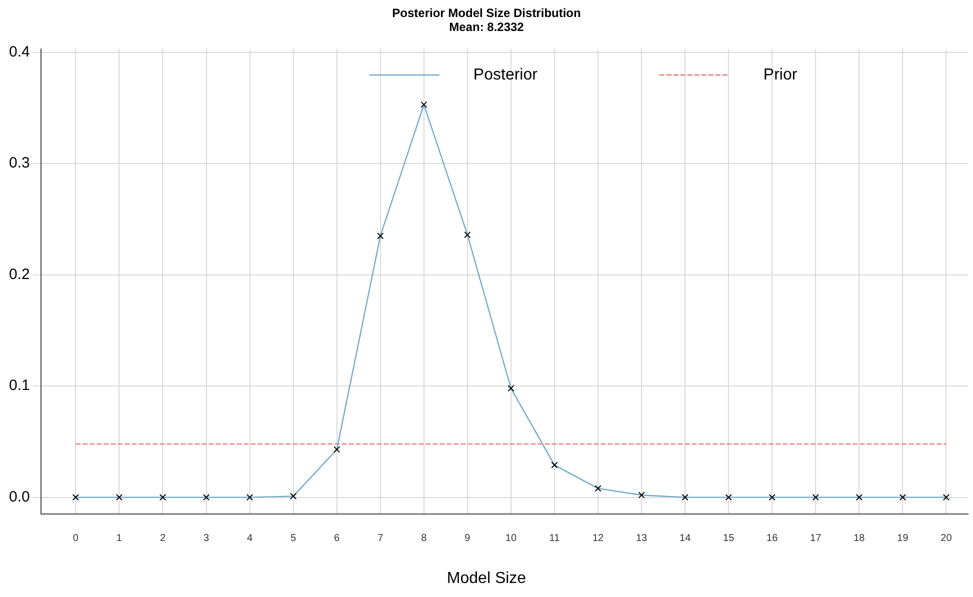 The image size is (973, 597). I want to click on x-tick-label: 20, so click(946, 538).